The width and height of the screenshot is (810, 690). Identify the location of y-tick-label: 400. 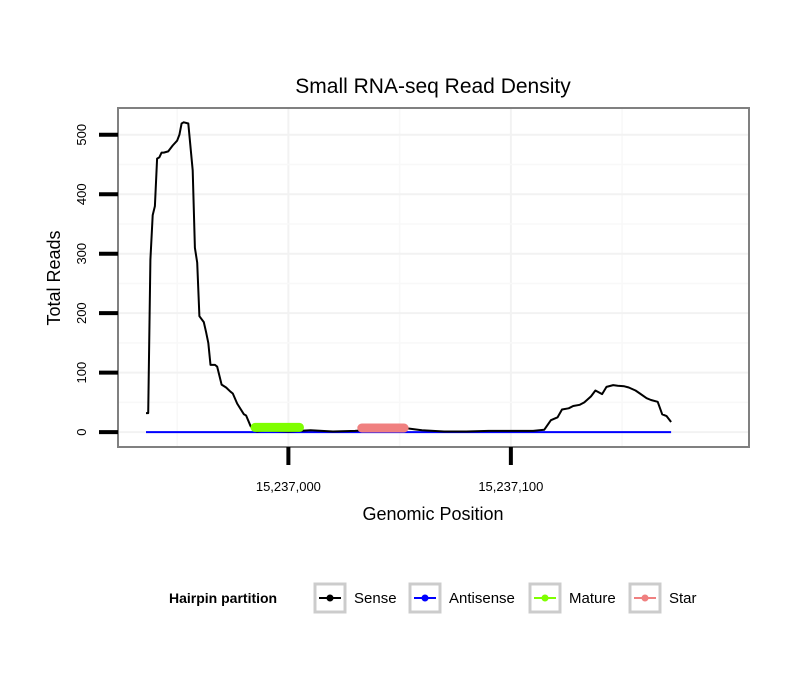
(81, 194).